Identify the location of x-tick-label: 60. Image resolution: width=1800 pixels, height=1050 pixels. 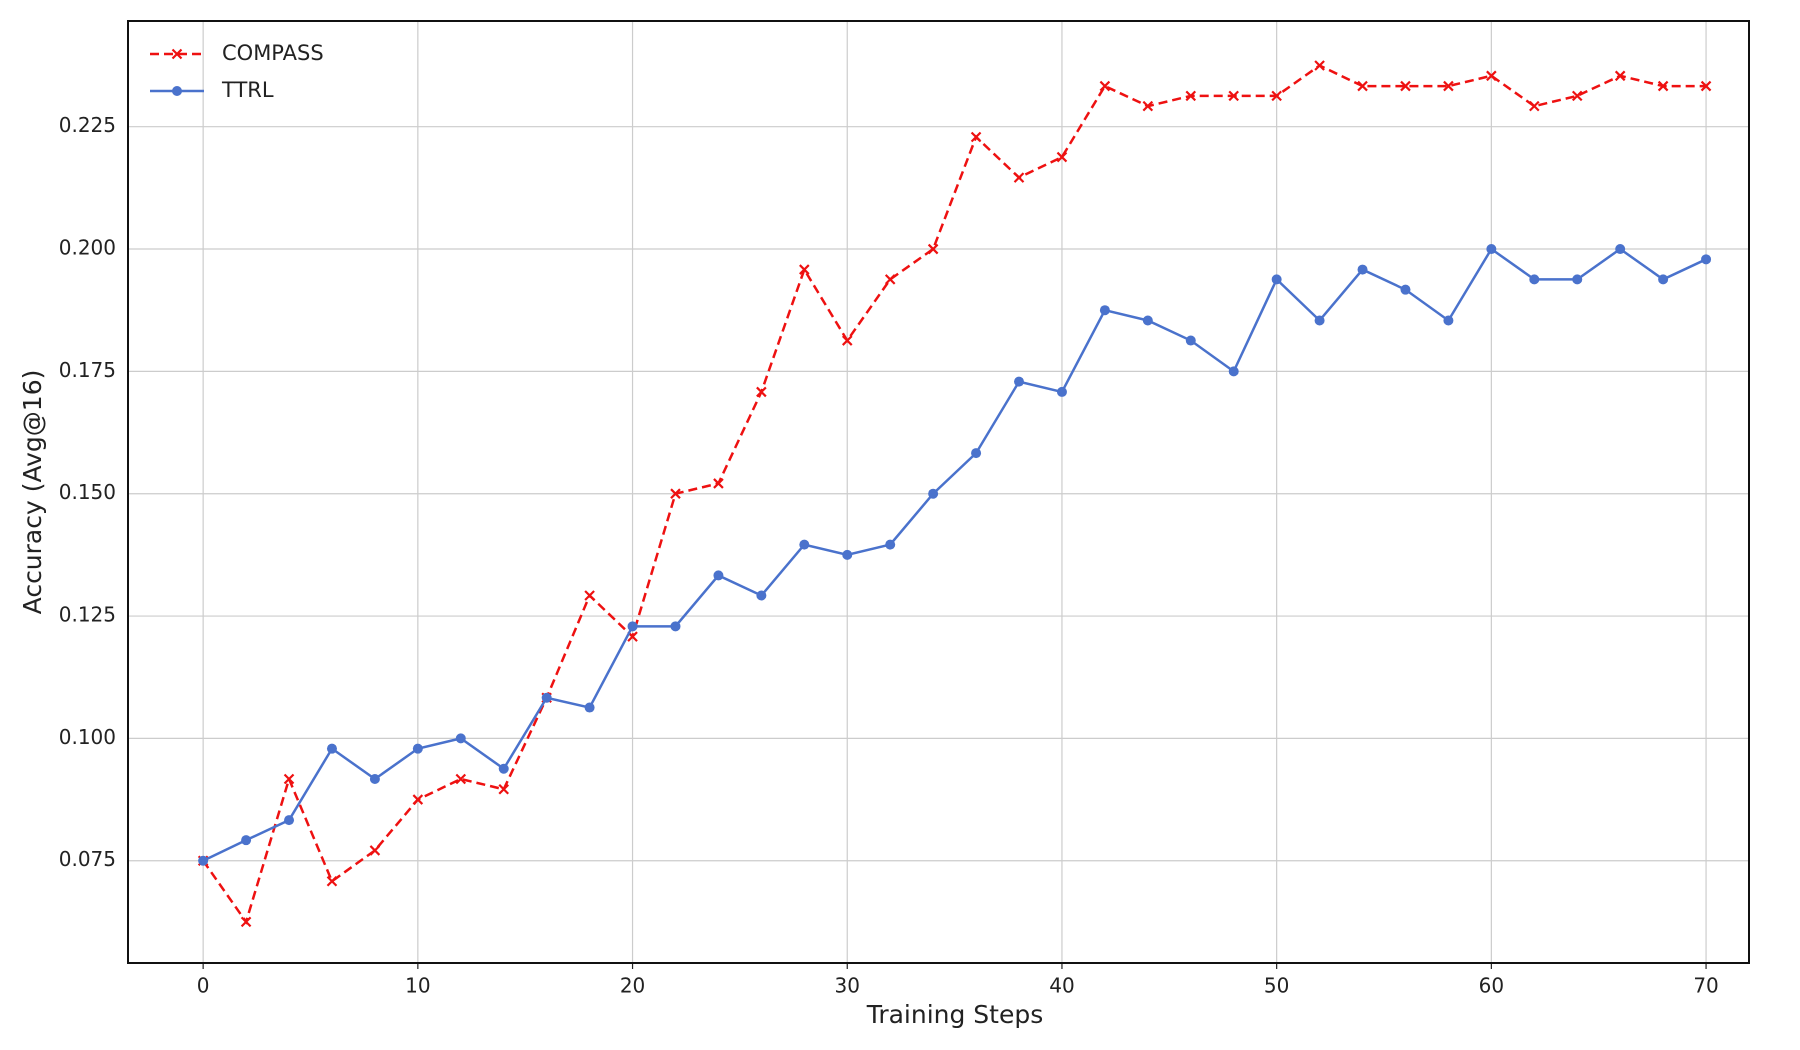
(1491, 986).